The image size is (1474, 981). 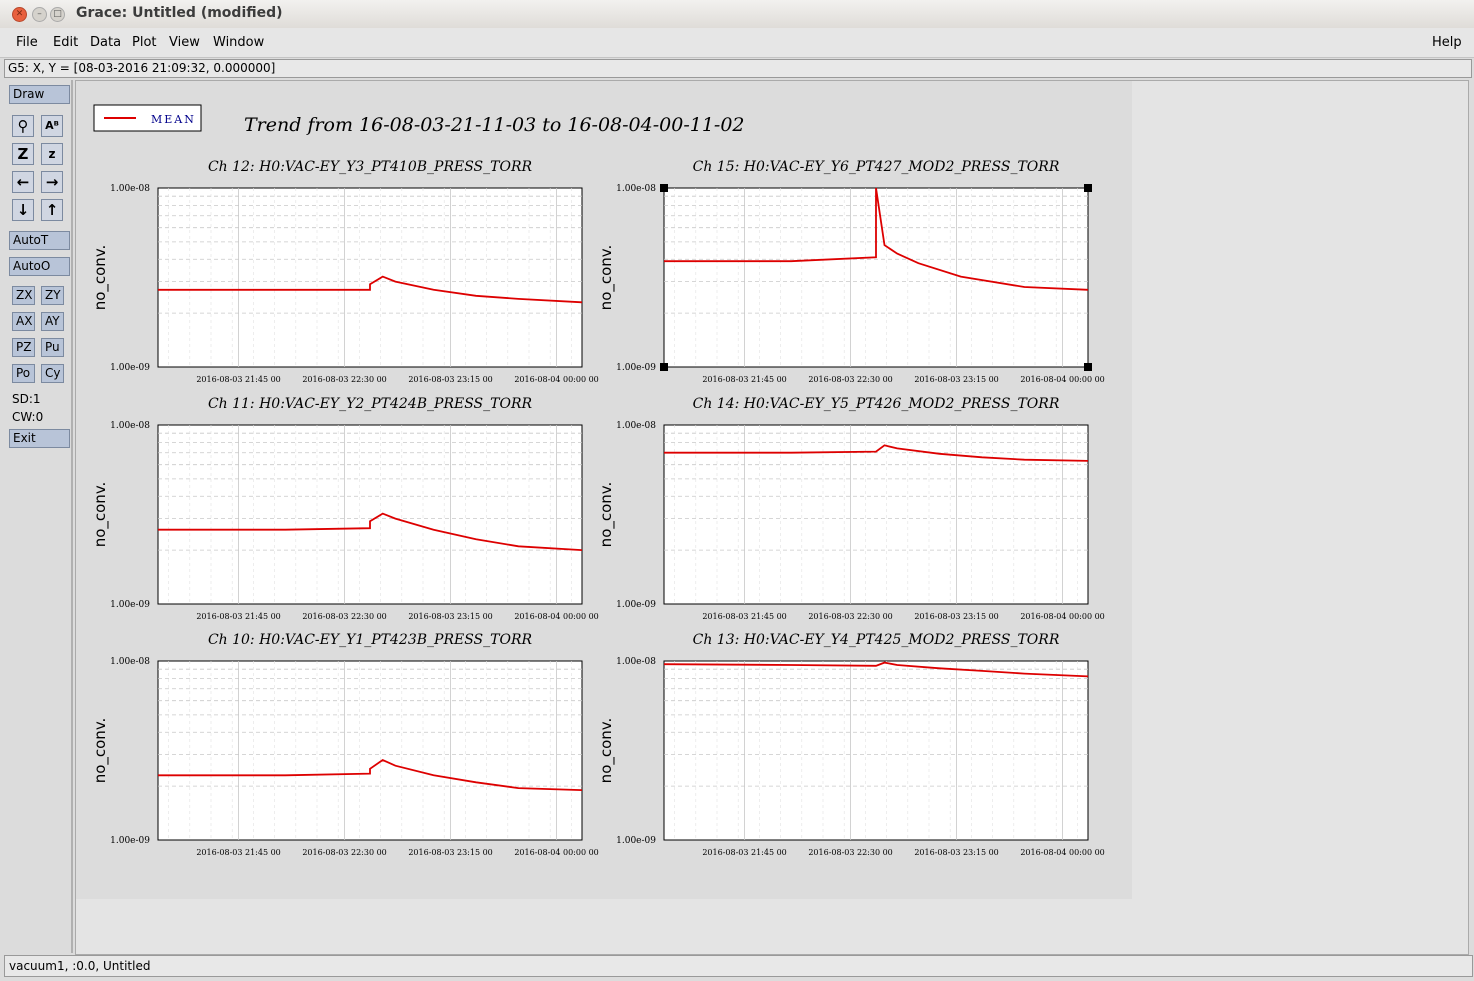 What do you see at coordinates (106, 42) in the screenshot?
I see `menu-data: Data` at bounding box center [106, 42].